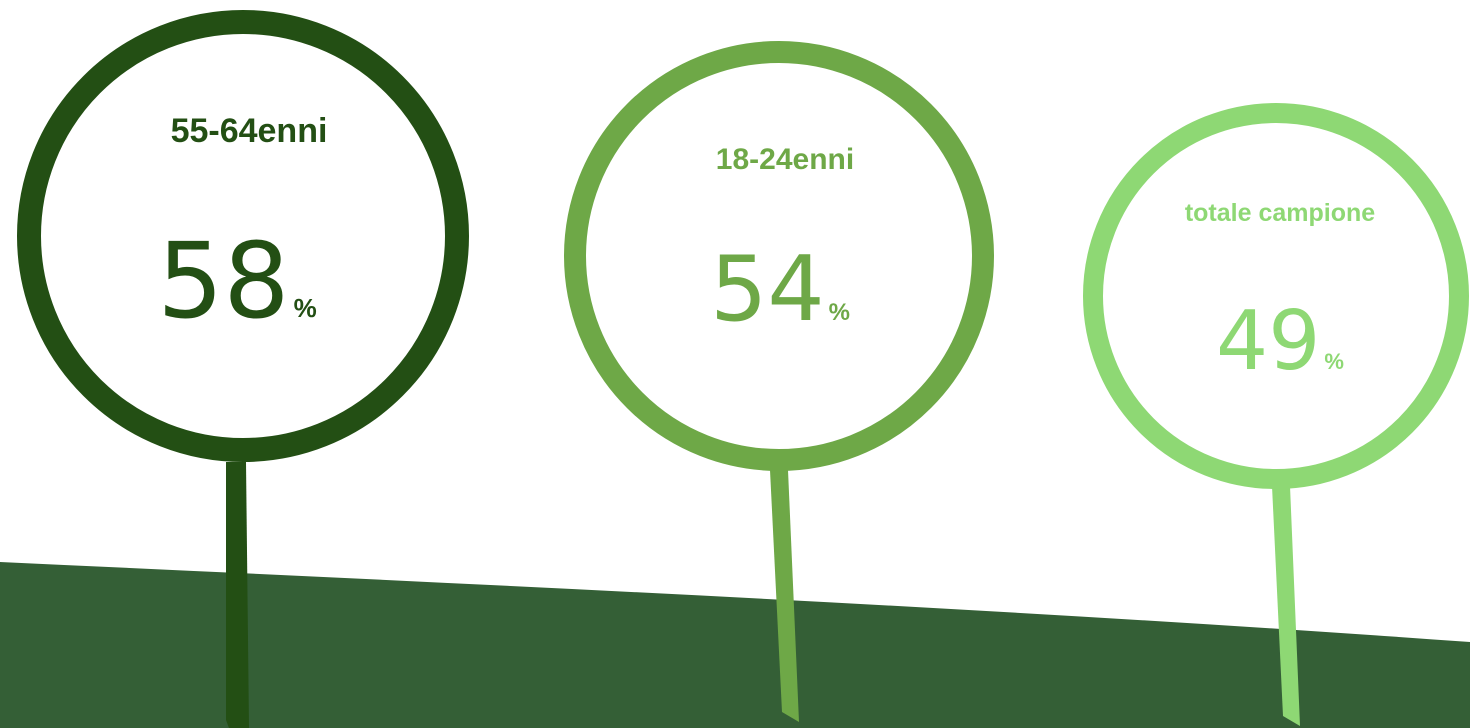 The height and width of the screenshot is (728, 1470). Describe the element at coordinates (1268, 341) in the screenshot. I see `marker-number: 49` at that location.